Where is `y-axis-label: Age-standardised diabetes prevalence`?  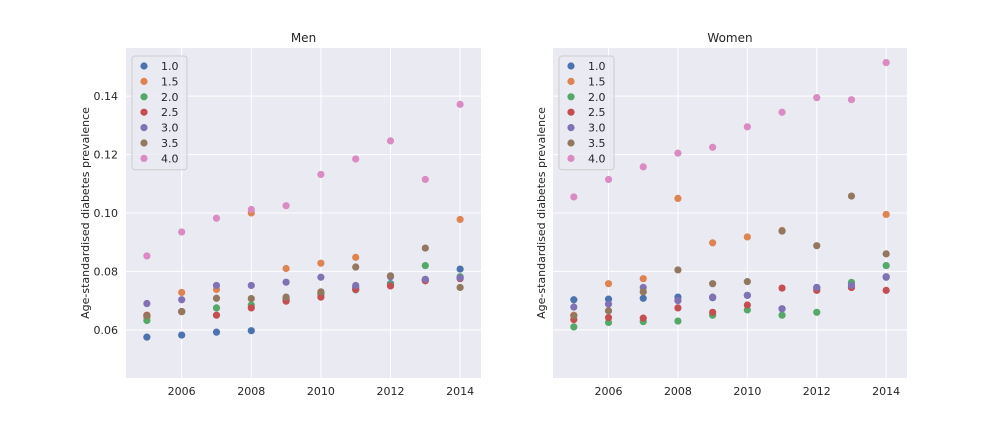
y-axis-label: Age-standardised diabetes prevalence is located at coordinates (85, 213).